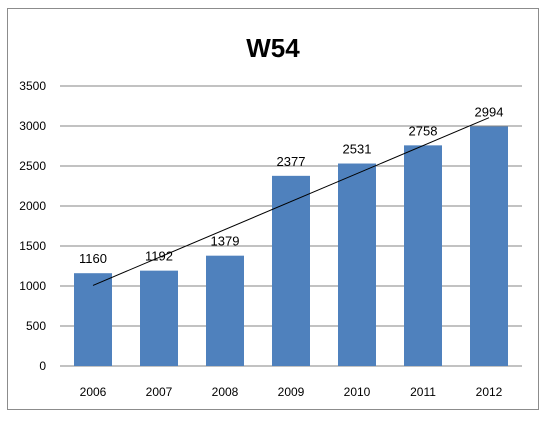 Image resolution: width=550 pixels, height=421 pixels. What do you see at coordinates (32, 246) in the screenshot?
I see `y-tick-label: 1500` at bounding box center [32, 246].